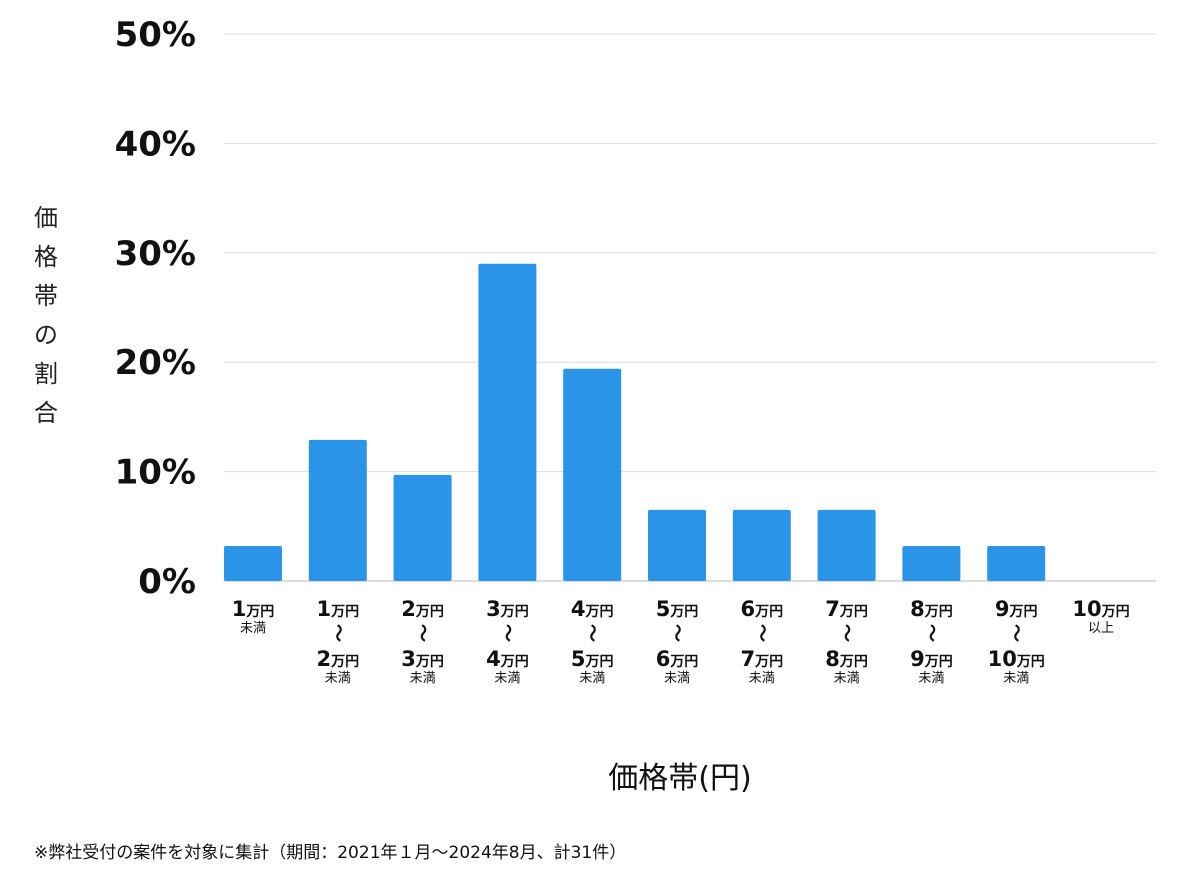 The height and width of the screenshot is (874, 1200). Describe the element at coordinates (155, 144) in the screenshot. I see `y-tick-label: 40%` at that location.